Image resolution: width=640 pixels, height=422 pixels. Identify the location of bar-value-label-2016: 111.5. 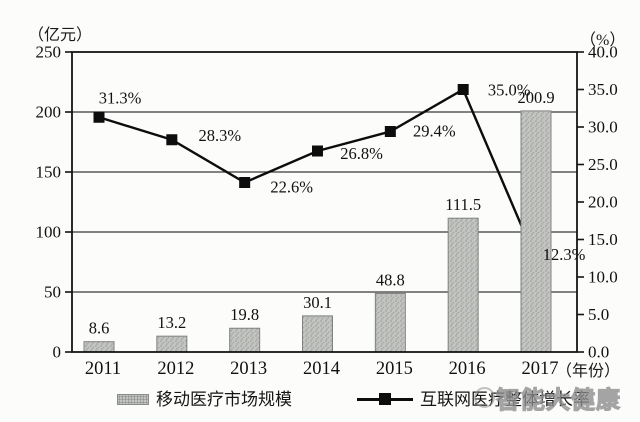
(463, 204).